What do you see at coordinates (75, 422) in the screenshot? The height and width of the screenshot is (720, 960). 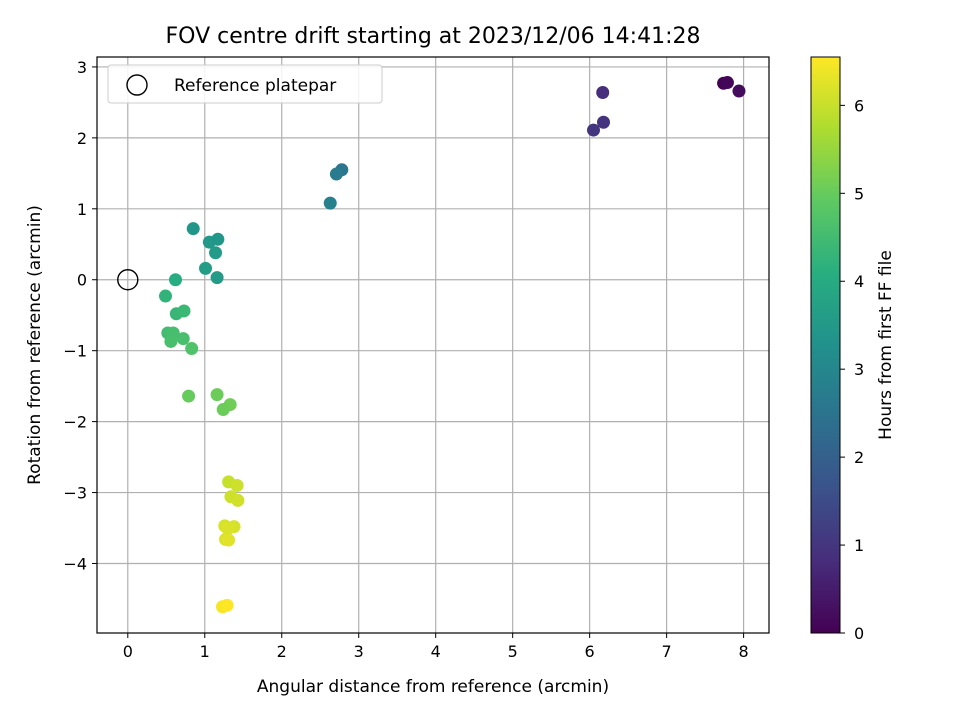 I see `y-tick-label: −2` at bounding box center [75, 422].